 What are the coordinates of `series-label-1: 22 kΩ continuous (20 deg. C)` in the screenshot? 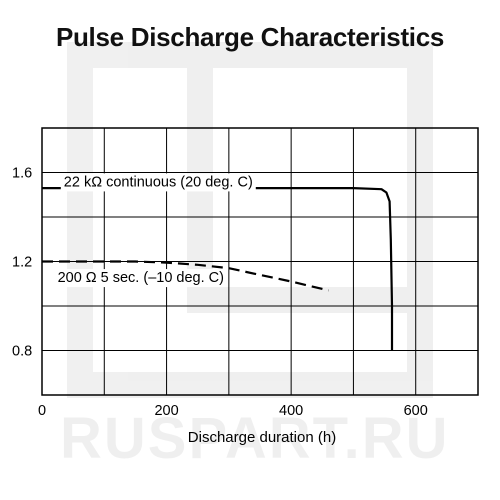 It's located at (158, 182).